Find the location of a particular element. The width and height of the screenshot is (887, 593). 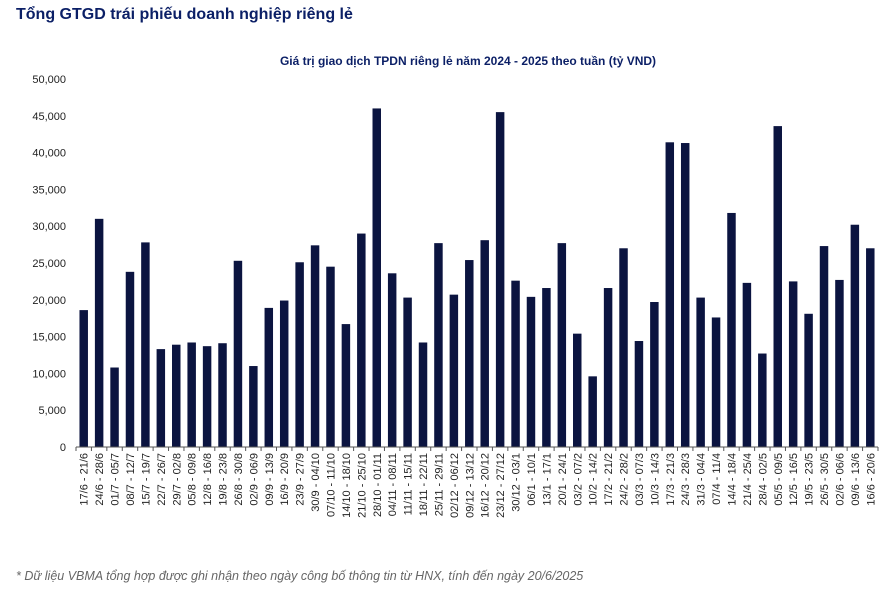

x-tick-label: 23/9 - 27/9 is located at coordinates (301, 479).